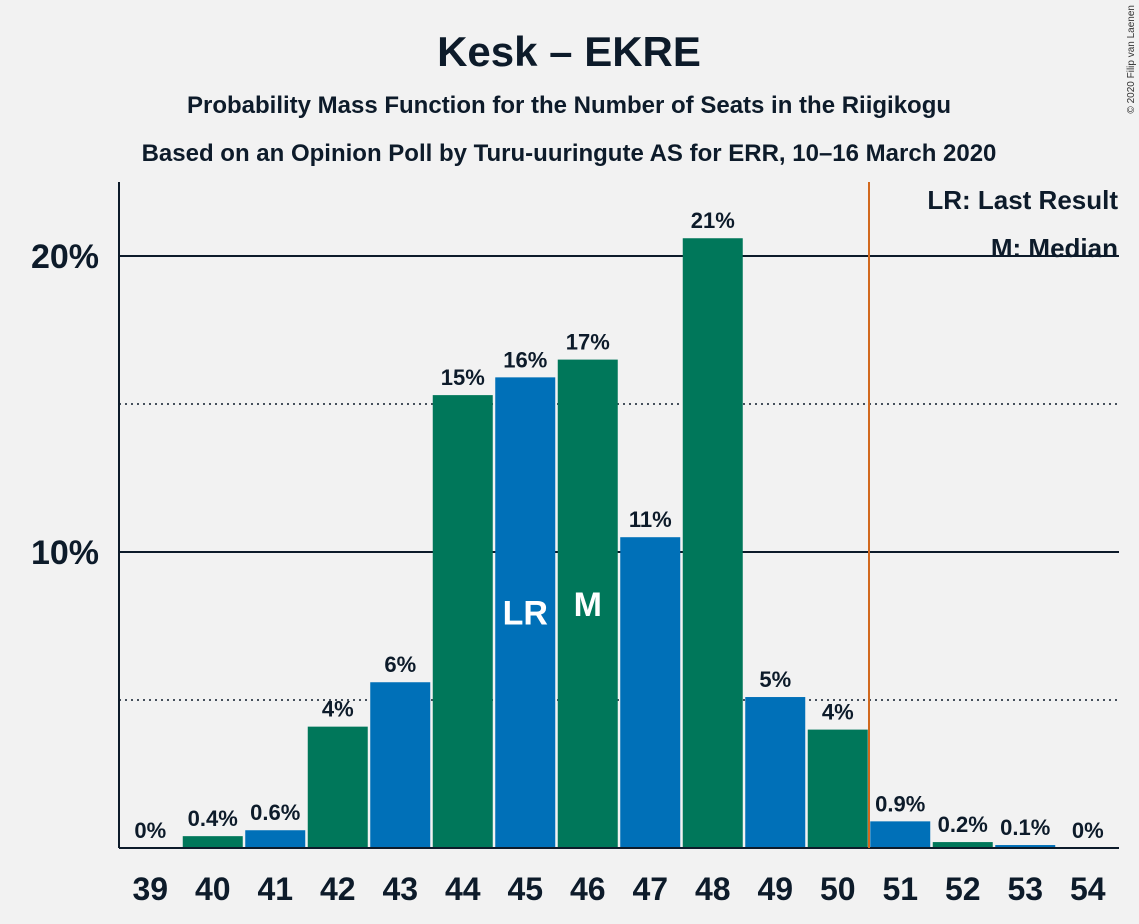  I want to click on x-tick-54: 54, so click(1088, 889).